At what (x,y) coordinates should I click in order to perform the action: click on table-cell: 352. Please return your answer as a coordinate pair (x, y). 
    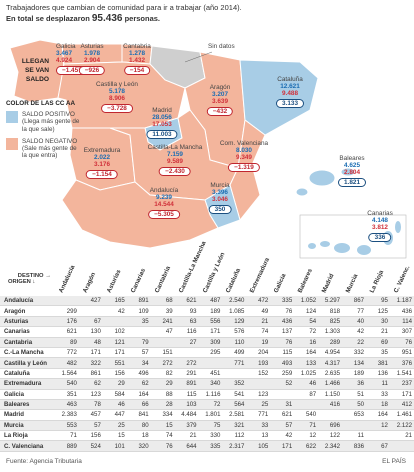
    Looking at the image, I should click on (239, 384).